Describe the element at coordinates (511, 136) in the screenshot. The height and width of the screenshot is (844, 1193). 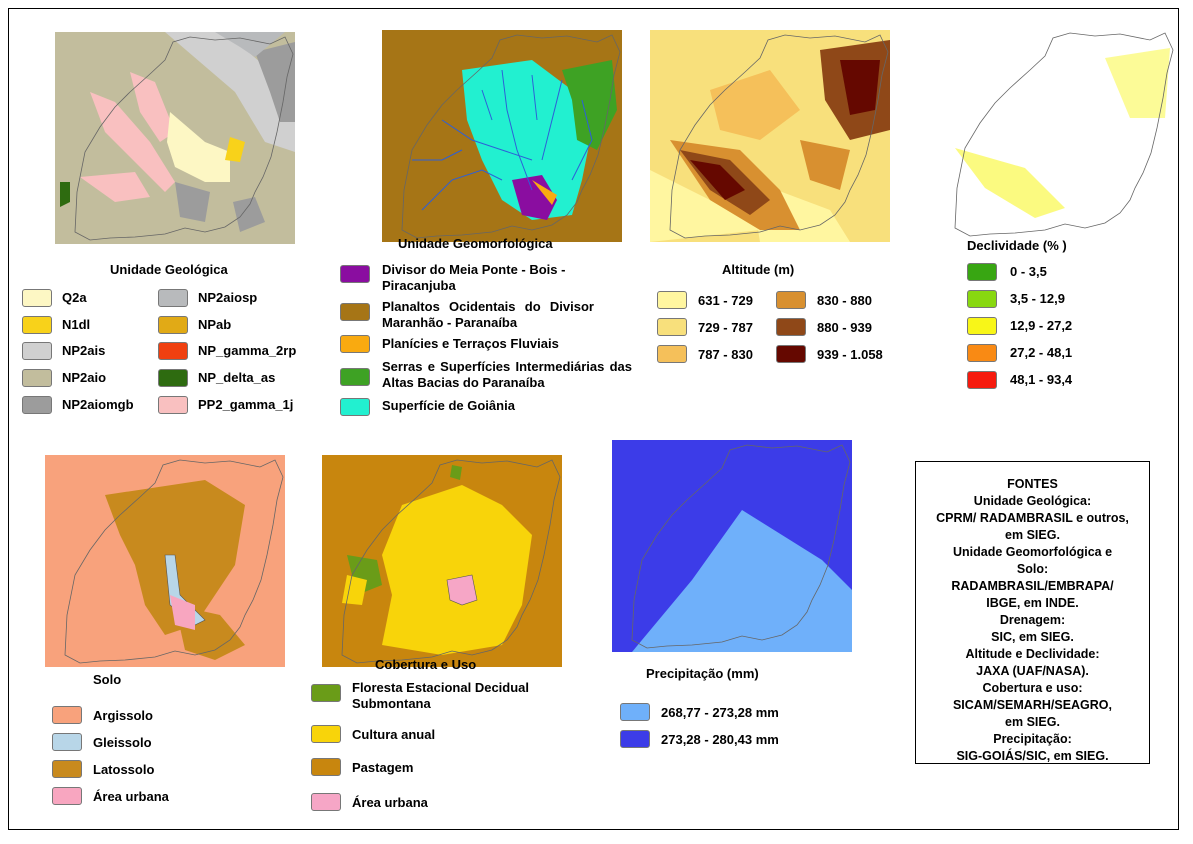
I see `geomorphology-map` at that location.